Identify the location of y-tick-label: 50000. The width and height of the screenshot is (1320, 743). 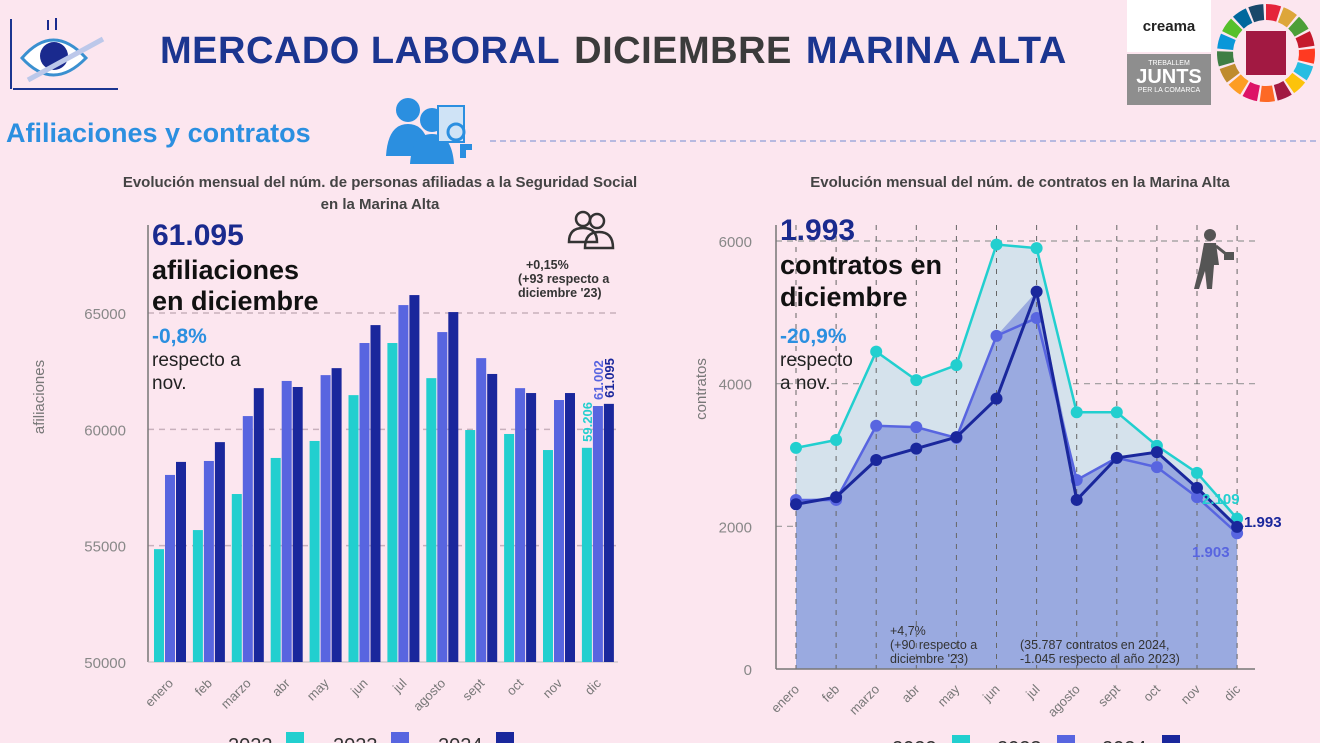
(105, 663).